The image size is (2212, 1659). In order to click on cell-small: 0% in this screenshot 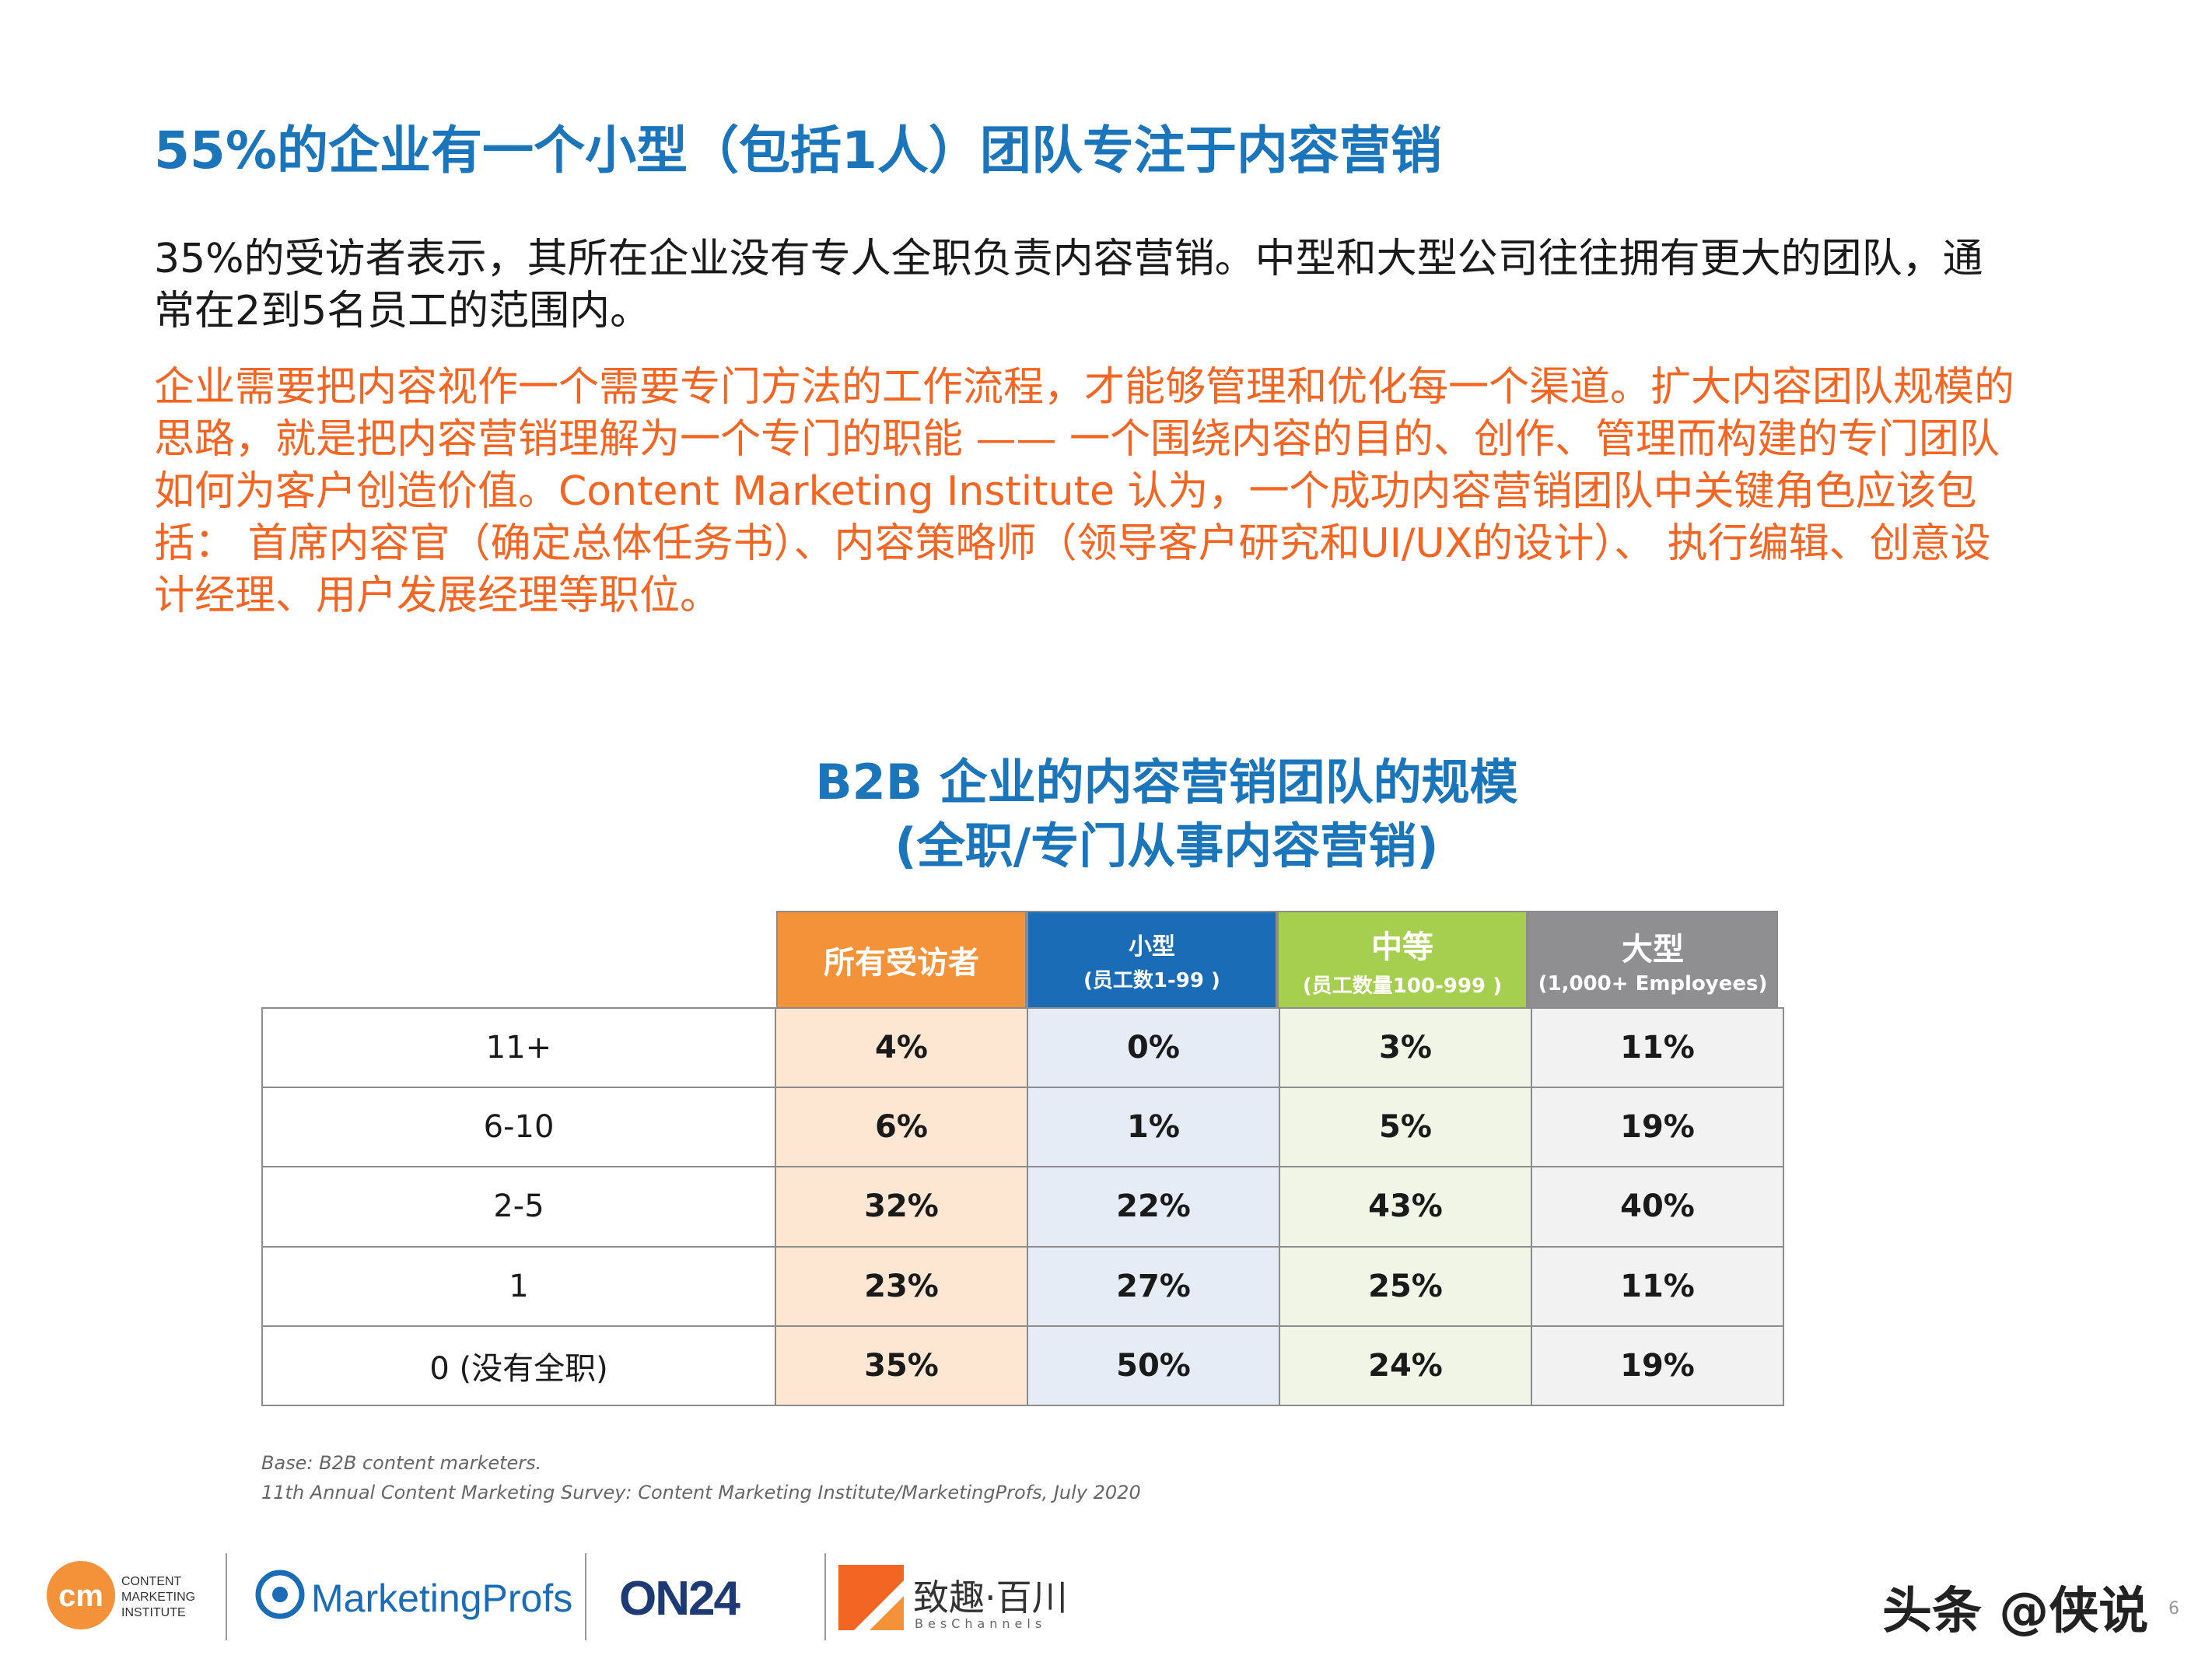, I will do `click(1153, 1048)`.